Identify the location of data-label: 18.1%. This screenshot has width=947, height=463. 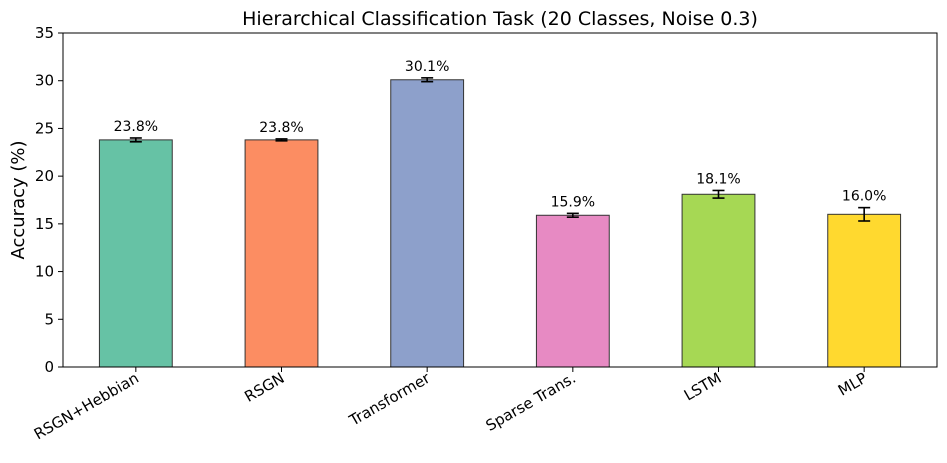
(718, 179).